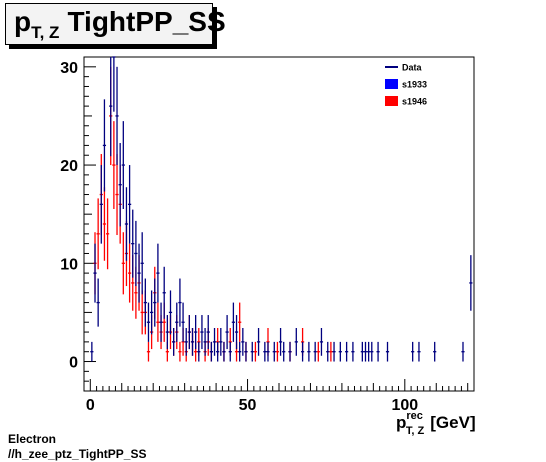  I want to click on footer-histogram-path: //h_zee_ptz_TightPP_SS, so click(77, 454).